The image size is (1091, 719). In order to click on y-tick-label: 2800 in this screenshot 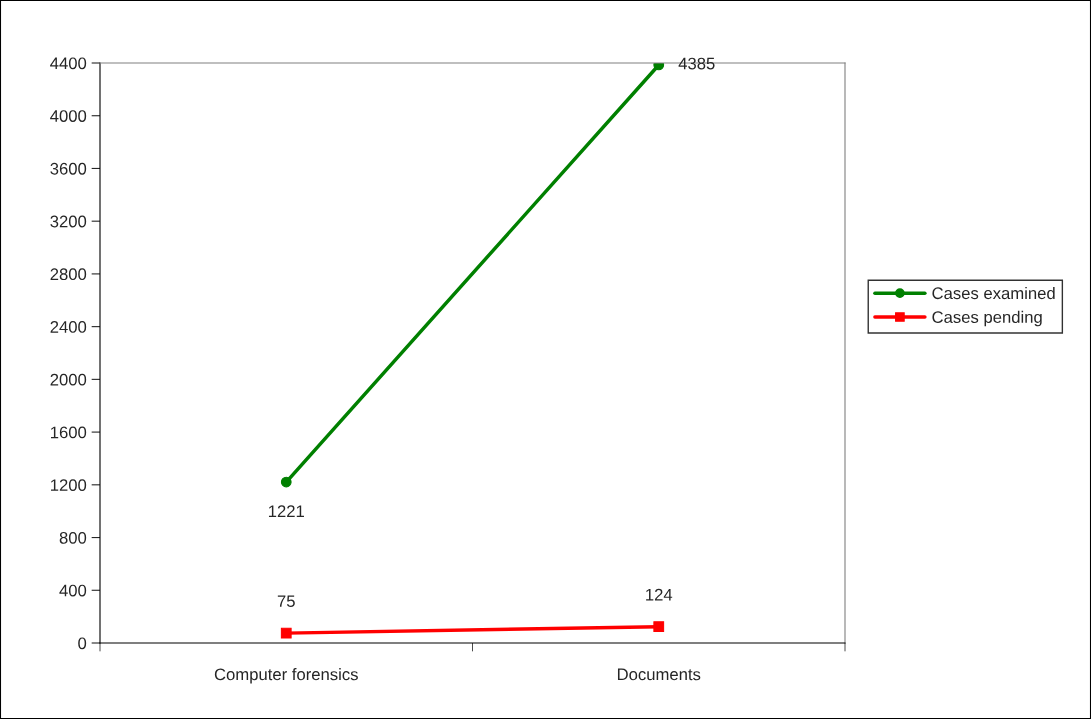, I will do `click(68, 274)`.